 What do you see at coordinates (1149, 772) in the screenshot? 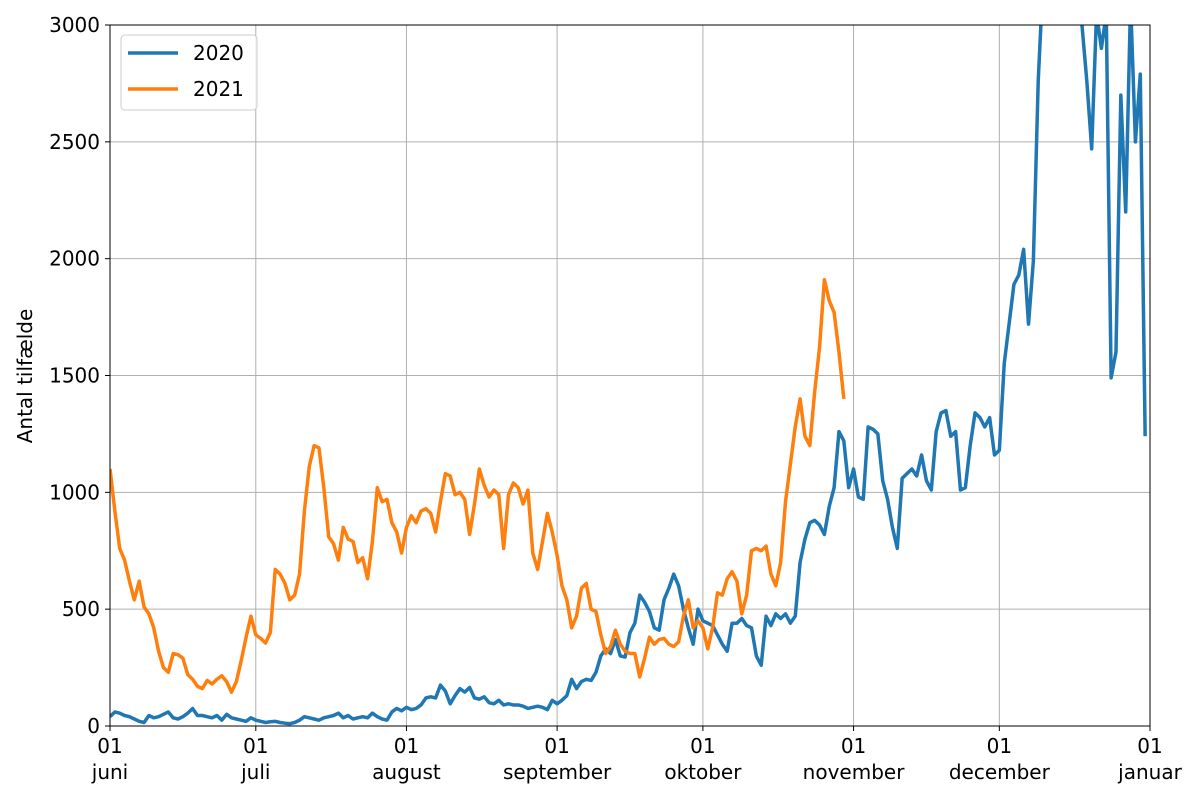
I see `x-tick-month: januar` at bounding box center [1149, 772].